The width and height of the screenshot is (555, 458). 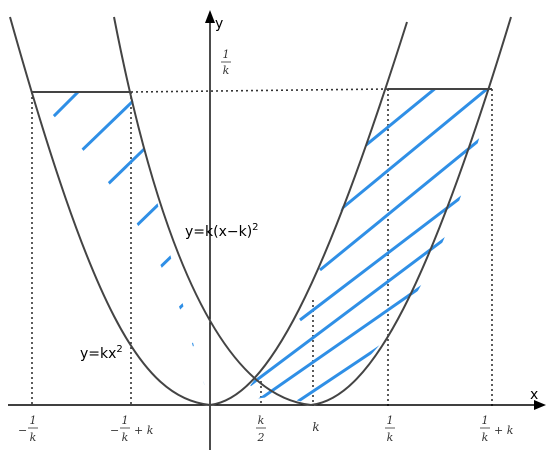 I want to click on x-tick-neg-inv-k: − 1 k, so click(x=28, y=429).